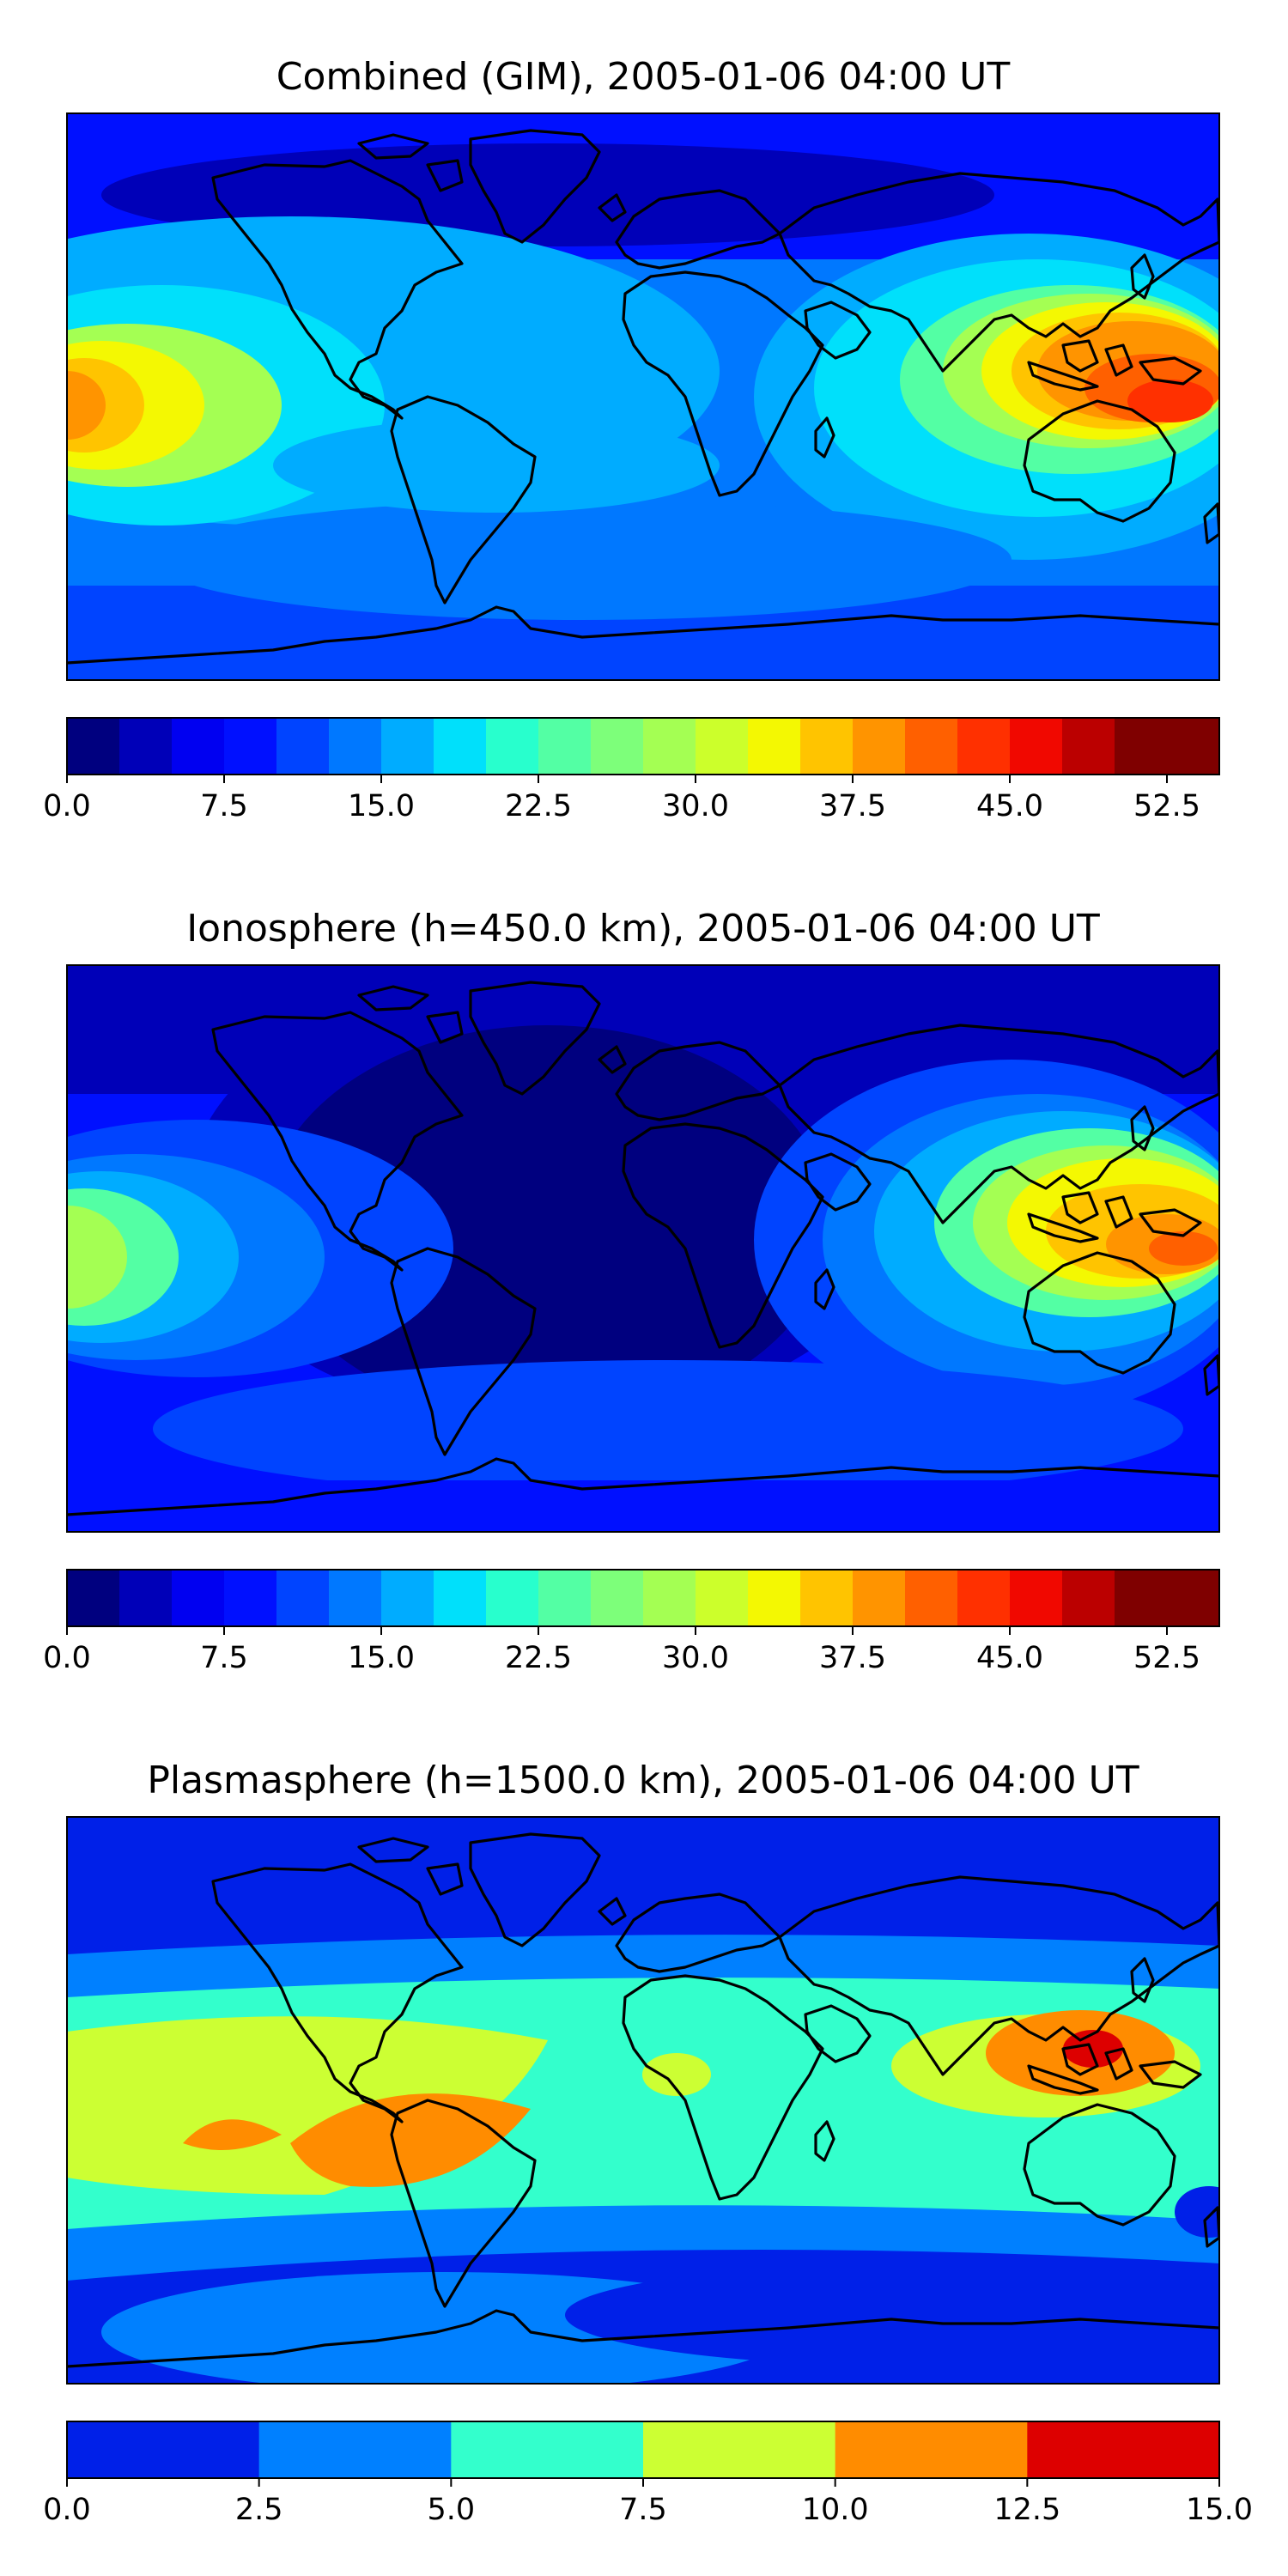  What do you see at coordinates (621, 1650) in the screenshot?
I see `colorbar-ticks-ionosphere: 0.0 7.5 15.0 22.5 30.0 37.5 45.0 52.5` at bounding box center [621, 1650].